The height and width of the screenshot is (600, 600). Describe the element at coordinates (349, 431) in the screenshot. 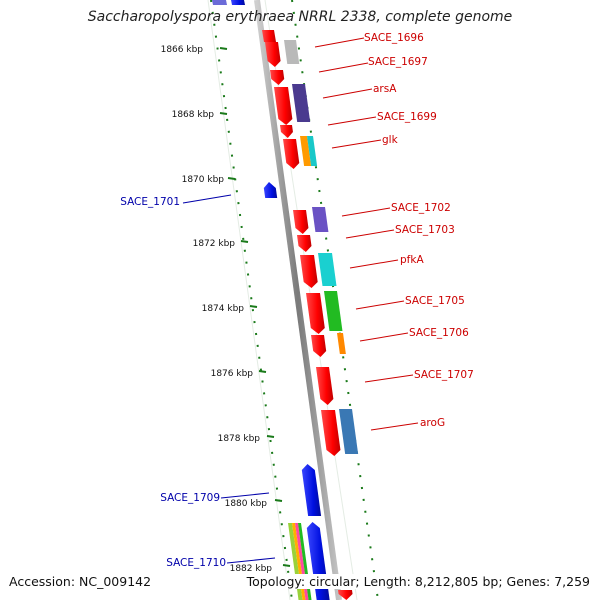

I see `cog-block-aroG` at that location.